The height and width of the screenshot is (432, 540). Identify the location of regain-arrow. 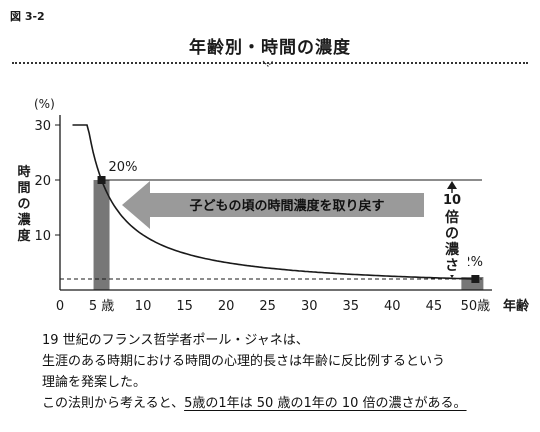
(273, 205).